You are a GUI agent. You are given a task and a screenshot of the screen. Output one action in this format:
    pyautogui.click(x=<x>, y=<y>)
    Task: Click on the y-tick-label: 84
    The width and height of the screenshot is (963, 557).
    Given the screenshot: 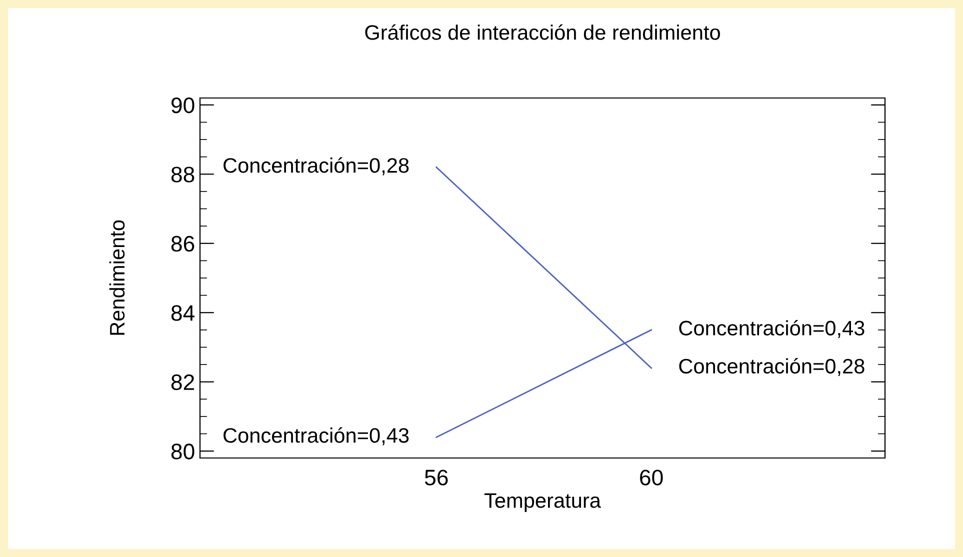 What is the action you would take?
    pyautogui.click(x=182, y=313)
    